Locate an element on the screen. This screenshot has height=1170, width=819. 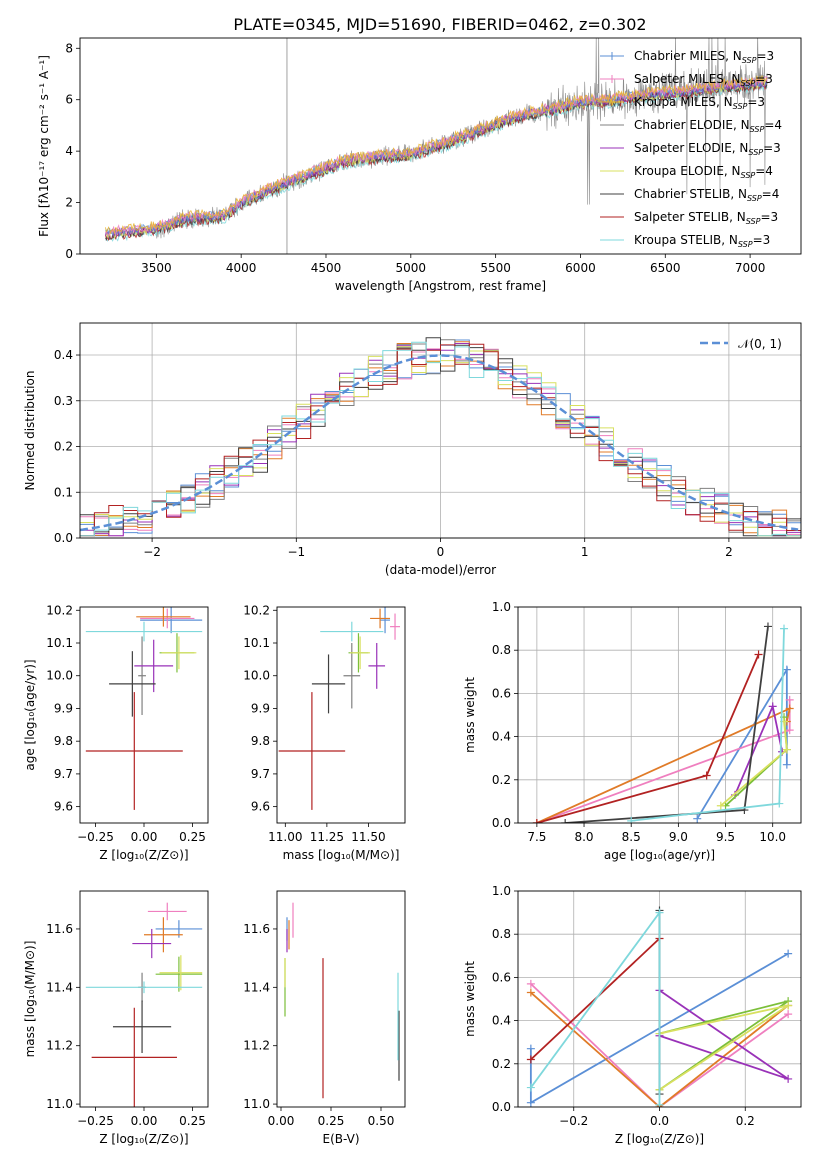
y-tick-label: 4 is located at coordinates (69, 151).